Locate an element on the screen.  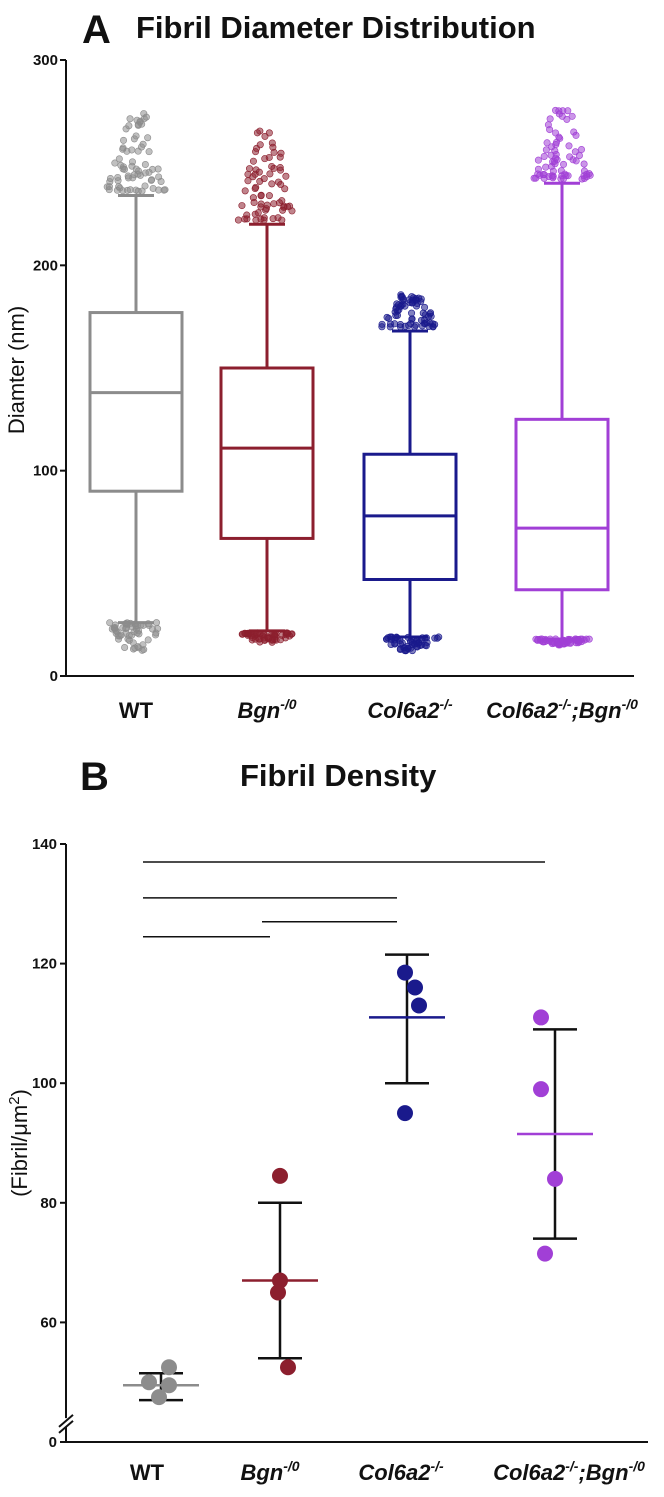
x-tick-label-wt: WT is located at coordinates (136, 710).